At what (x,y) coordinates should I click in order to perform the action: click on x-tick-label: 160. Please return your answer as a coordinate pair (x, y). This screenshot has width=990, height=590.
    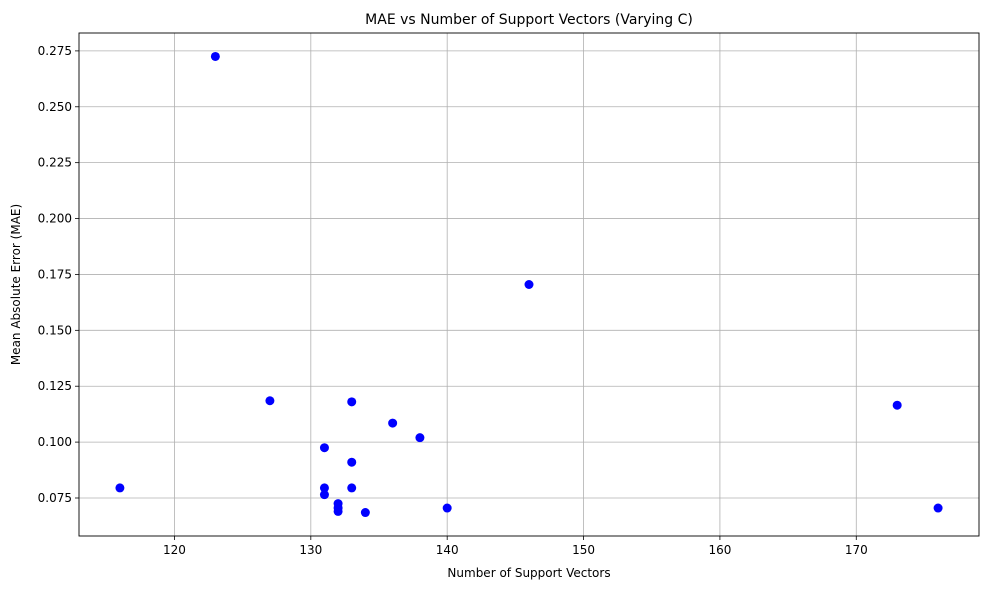
    Looking at the image, I should click on (719, 550).